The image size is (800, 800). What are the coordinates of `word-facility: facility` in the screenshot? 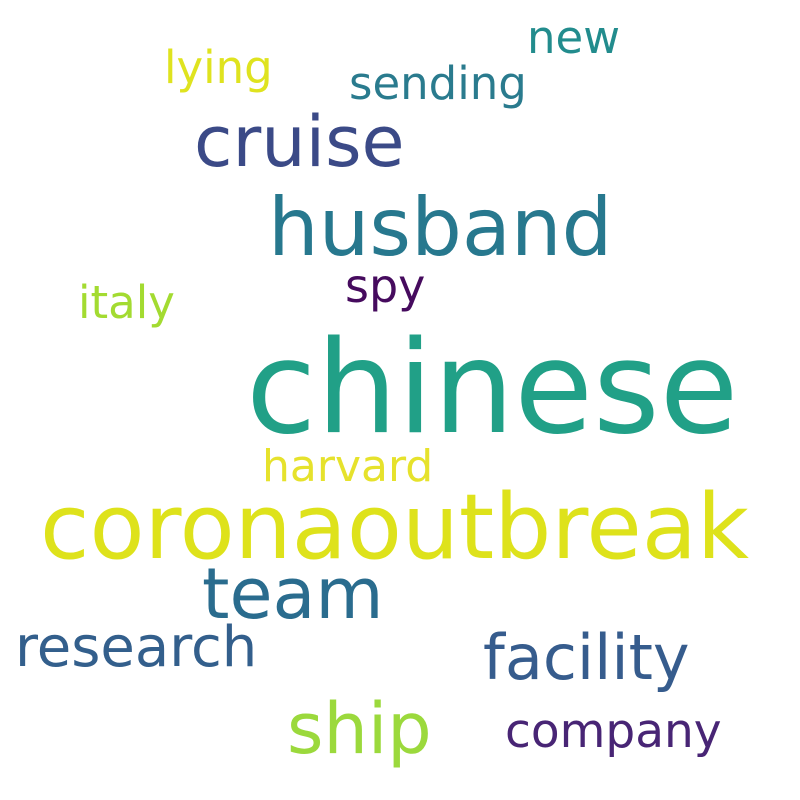 It's located at (586, 657).